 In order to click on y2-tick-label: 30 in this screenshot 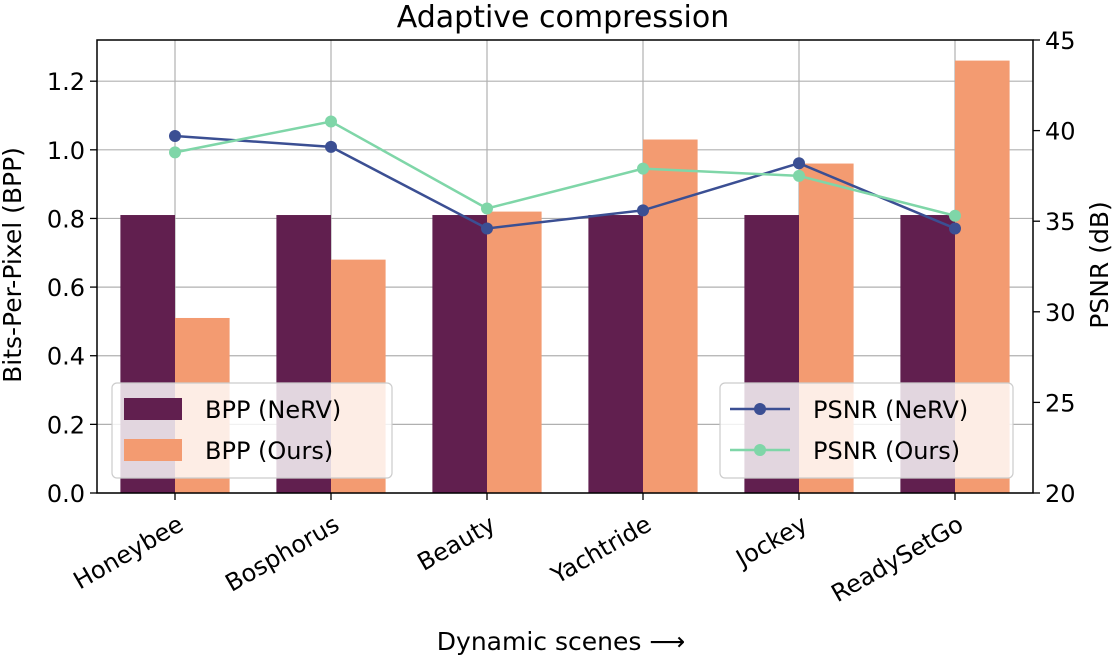, I will do `click(1060, 313)`.